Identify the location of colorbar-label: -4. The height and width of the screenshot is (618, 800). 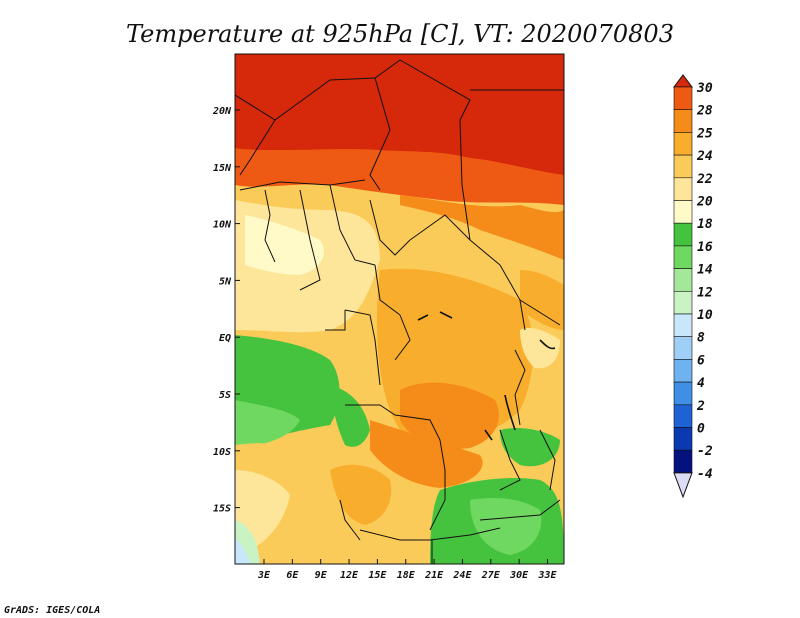
(705, 474).